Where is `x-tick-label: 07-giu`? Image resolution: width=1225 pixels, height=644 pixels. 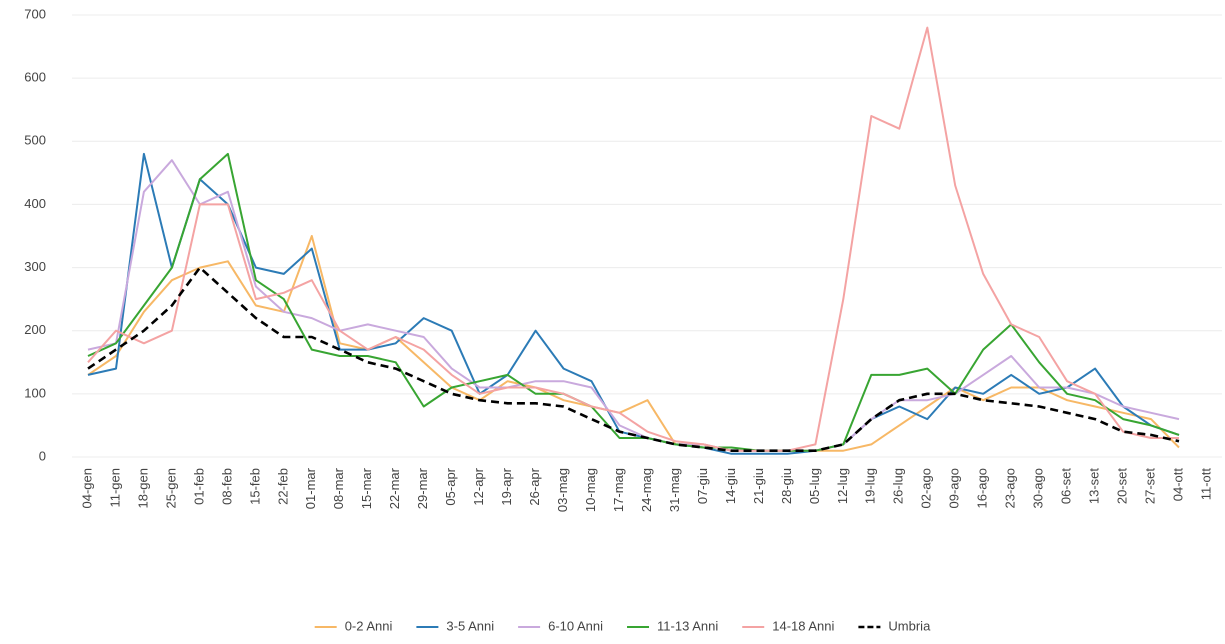
x-tick-label: 07-giu is located at coordinates (702, 486).